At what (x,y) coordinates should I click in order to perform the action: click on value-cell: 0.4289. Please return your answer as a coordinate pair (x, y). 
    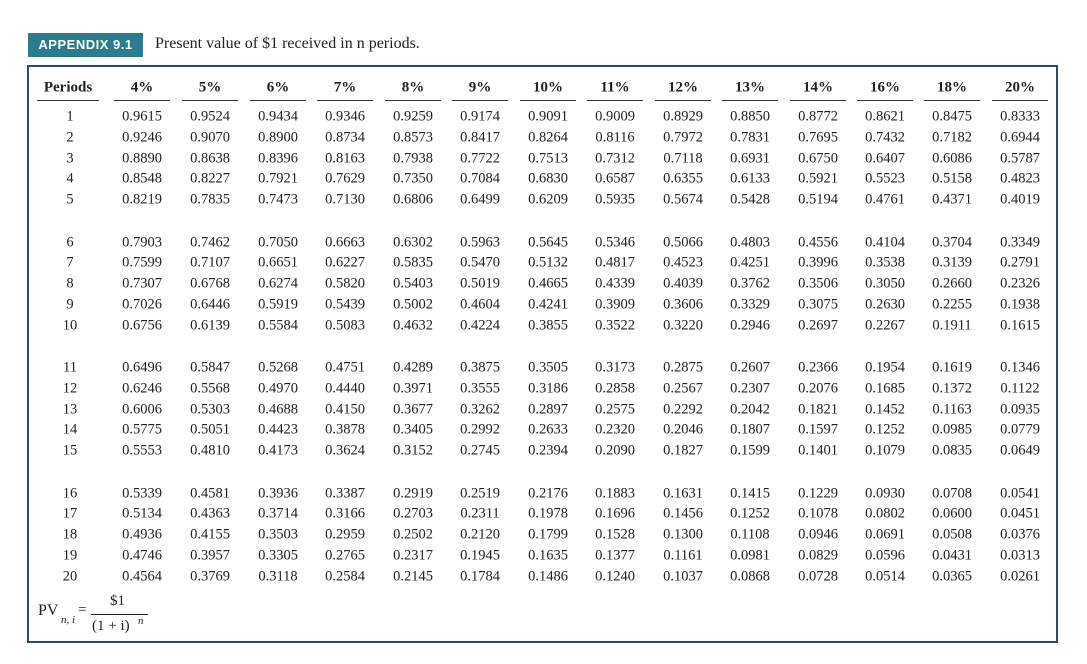
    Looking at the image, I should click on (413, 367).